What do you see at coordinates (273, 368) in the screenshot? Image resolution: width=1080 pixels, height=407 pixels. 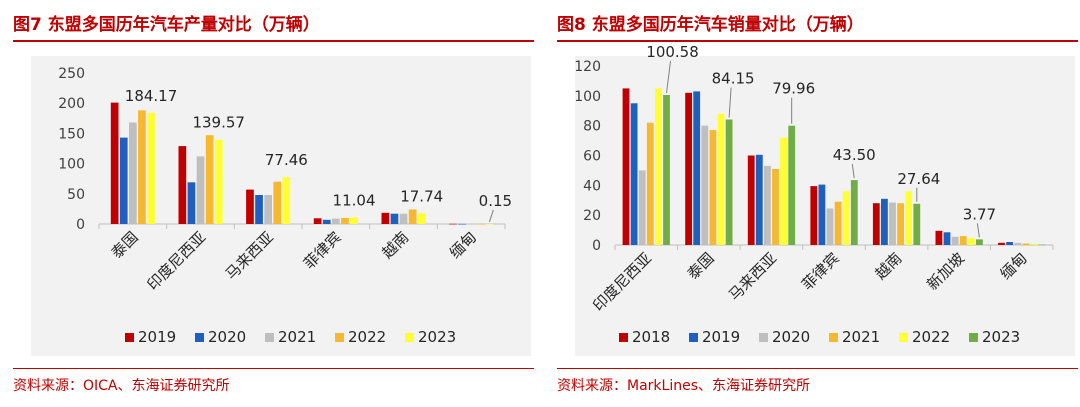 I see `source-rule` at bounding box center [273, 368].